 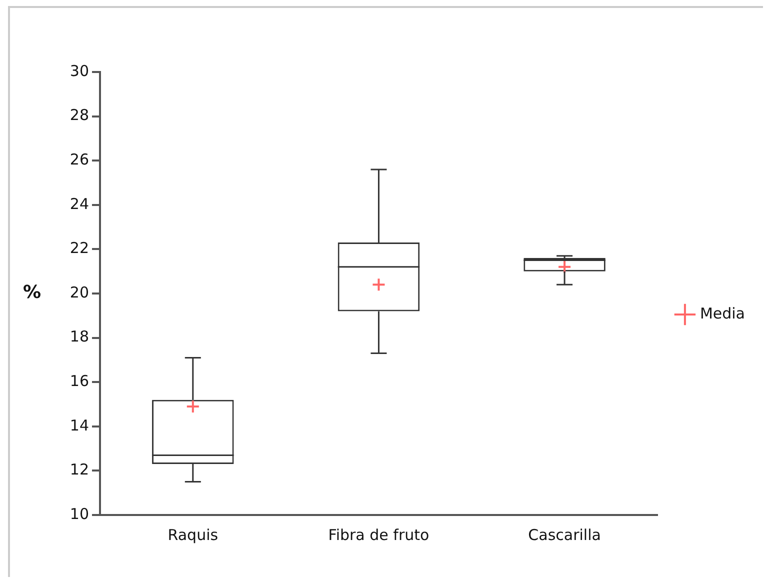 What do you see at coordinates (79, 71) in the screenshot?
I see `y-tick-label: 30` at bounding box center [79, 71].